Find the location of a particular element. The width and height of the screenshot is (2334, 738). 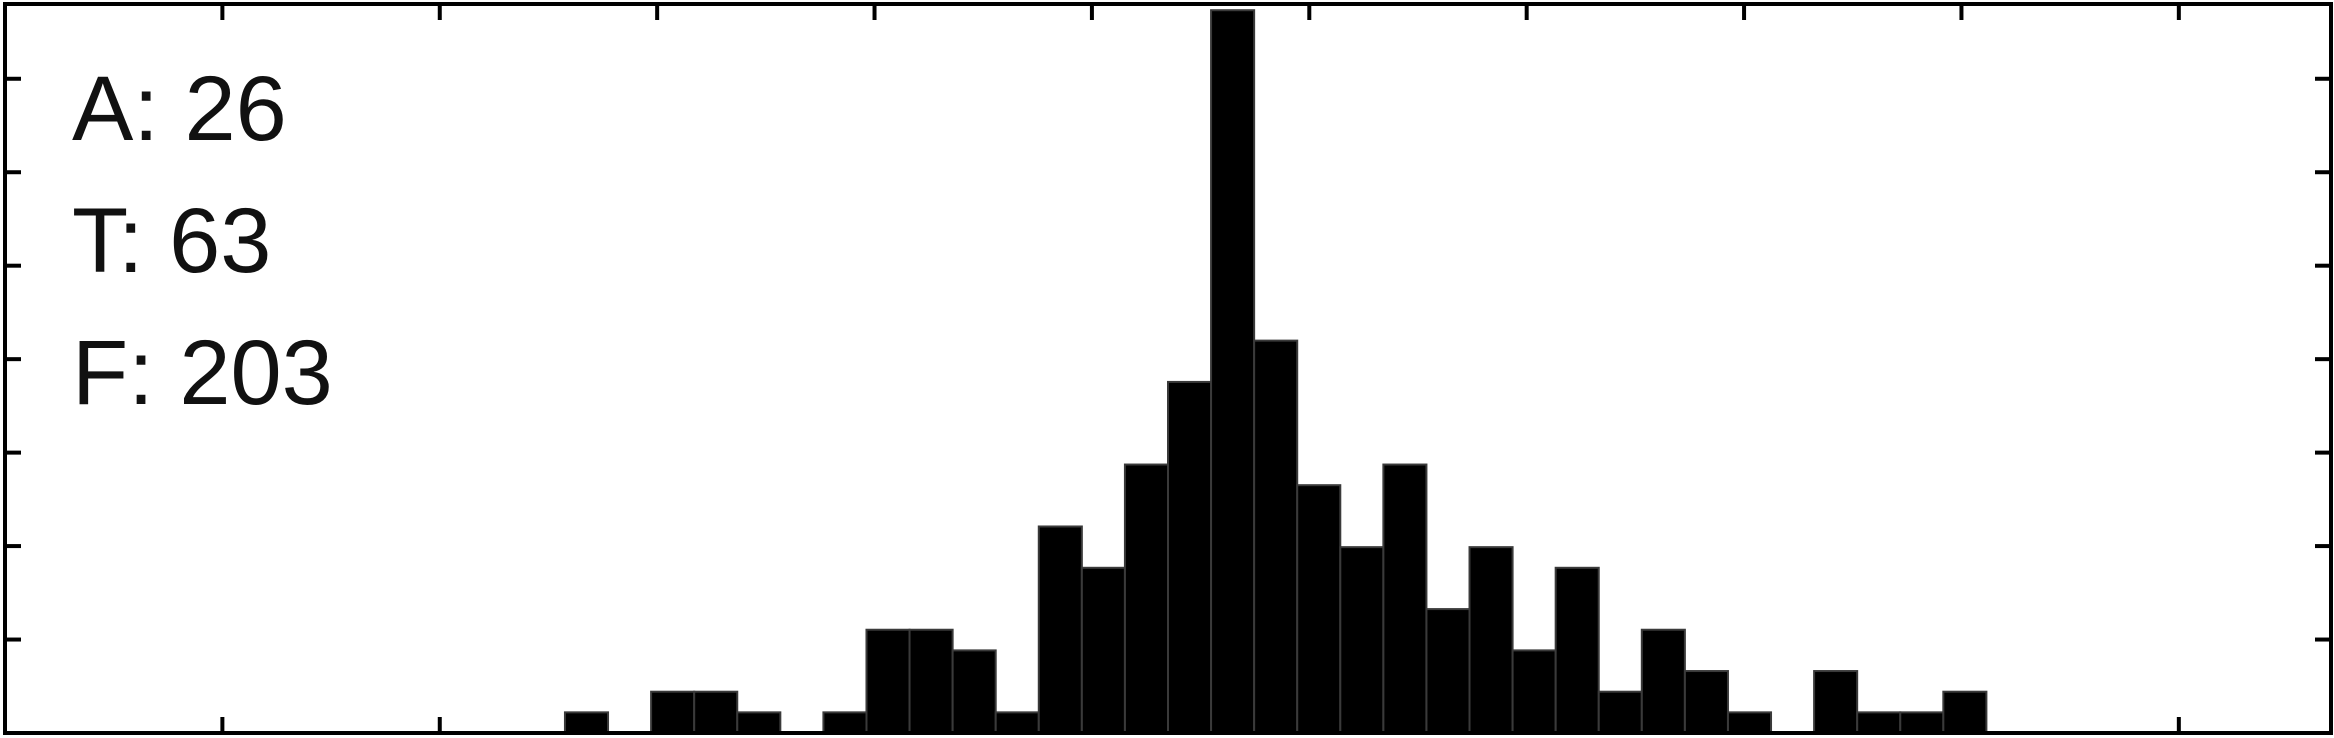

annotation-a: A: 26 is located at coordinates (179, 109).